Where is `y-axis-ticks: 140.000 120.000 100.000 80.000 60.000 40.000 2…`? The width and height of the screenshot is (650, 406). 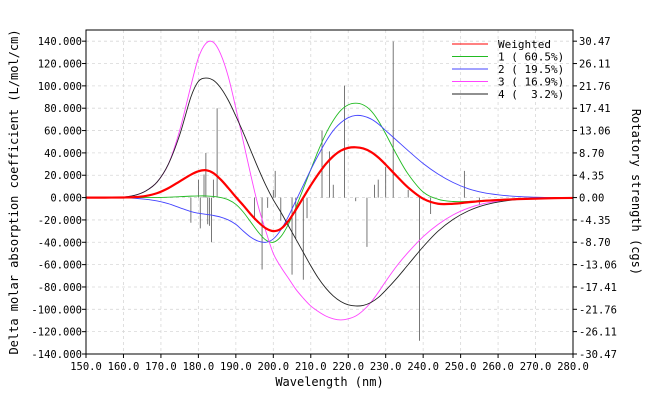 y-axis-ticks: 140.000 120.000 100.000 80.000 60.000 40.000 2… is located at coordinates (58, 198).